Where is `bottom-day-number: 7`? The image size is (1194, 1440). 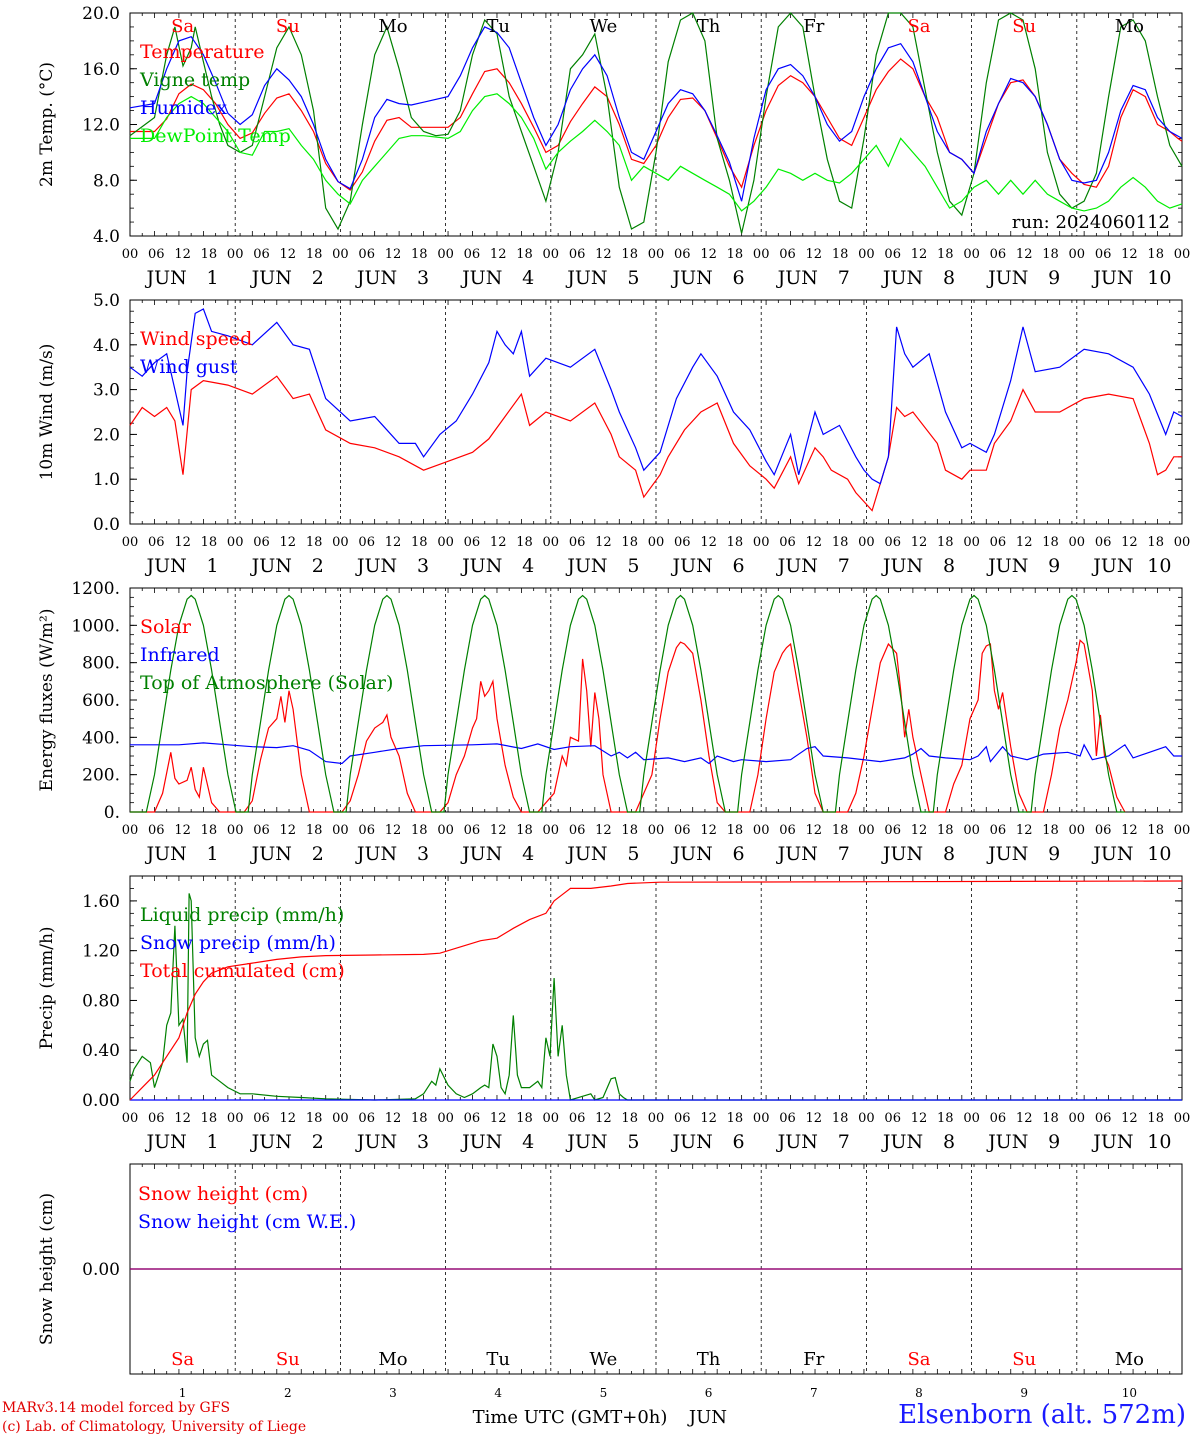 bottom-day-number: 7 is located at coordinates (814, 1393).